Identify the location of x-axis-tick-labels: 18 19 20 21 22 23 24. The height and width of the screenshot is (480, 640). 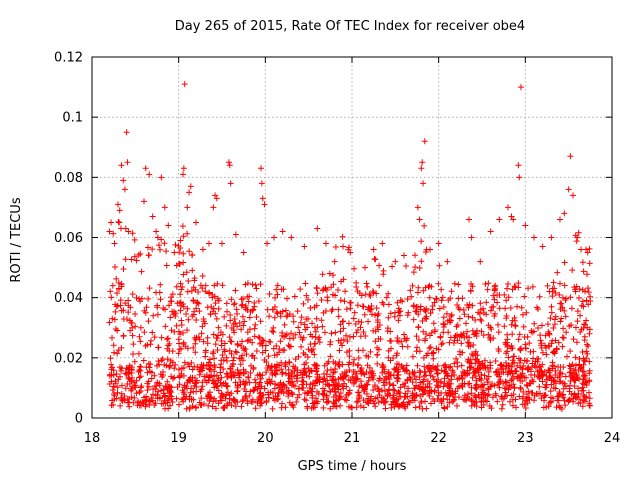
(352, 438).